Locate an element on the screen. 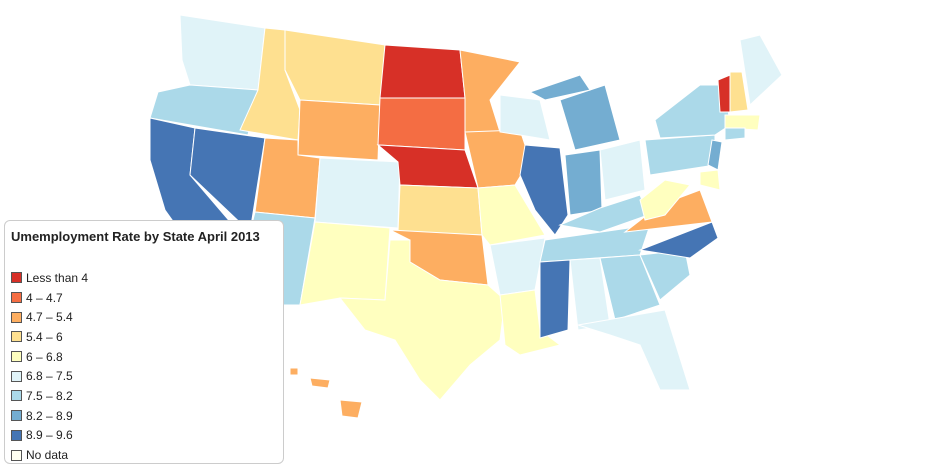  legend-entry: 8.2 – 8.9 is located at coordinates (144, 416).